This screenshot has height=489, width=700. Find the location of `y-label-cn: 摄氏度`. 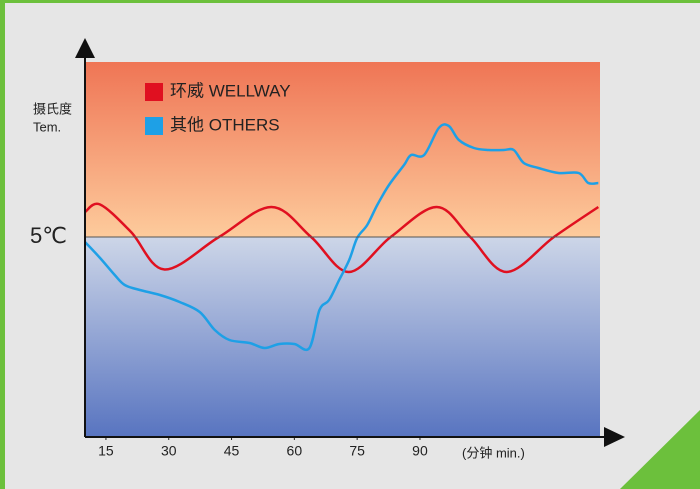

y-label-cn: 摄氏度 is located at coordinates (52, 108).